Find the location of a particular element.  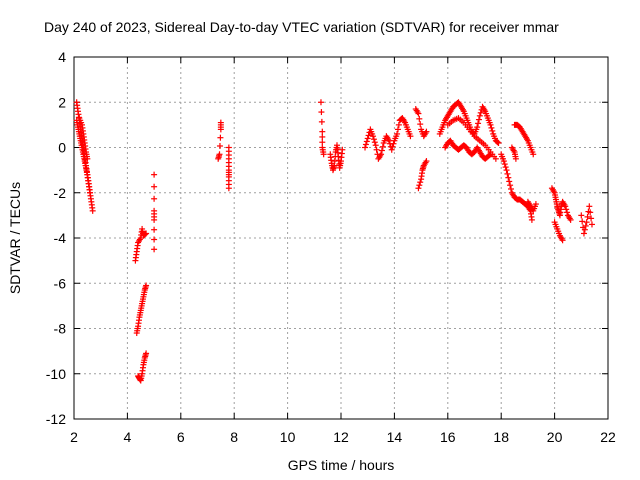

y-tick-label: -6 is located at coordinates (60, 283).